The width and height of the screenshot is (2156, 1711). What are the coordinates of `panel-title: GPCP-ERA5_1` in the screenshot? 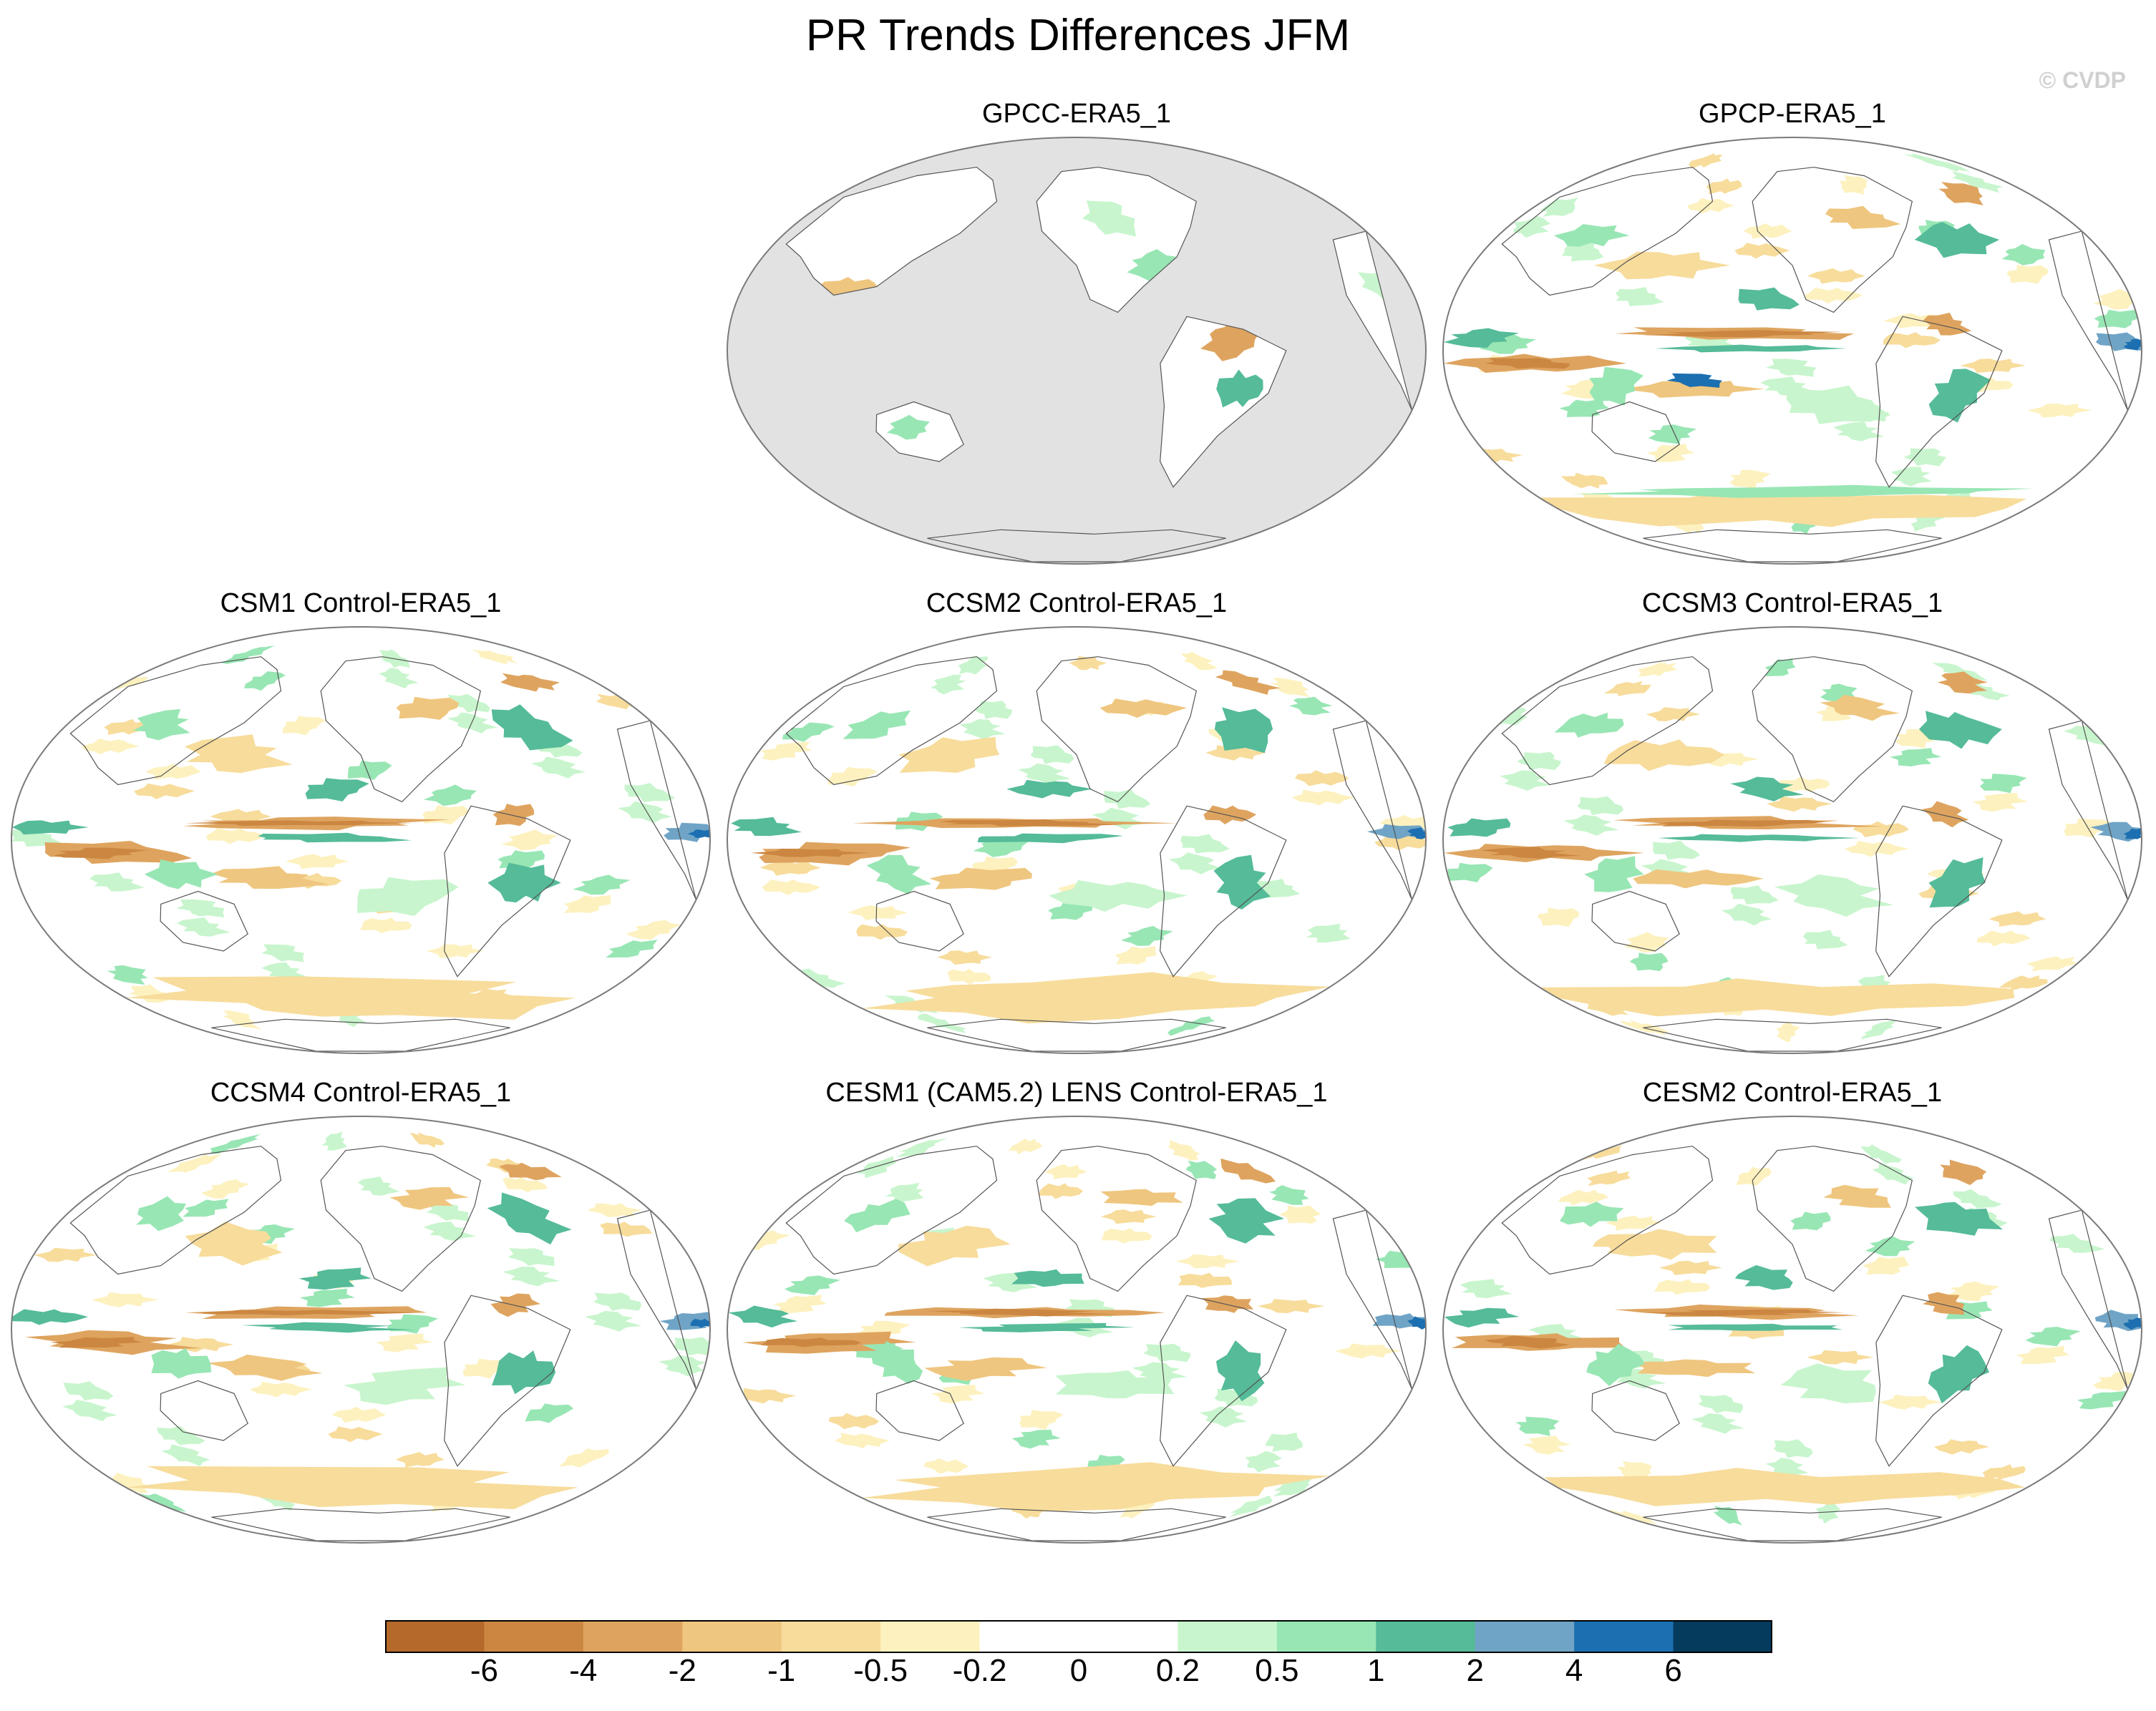 It's located at (1793, 114).